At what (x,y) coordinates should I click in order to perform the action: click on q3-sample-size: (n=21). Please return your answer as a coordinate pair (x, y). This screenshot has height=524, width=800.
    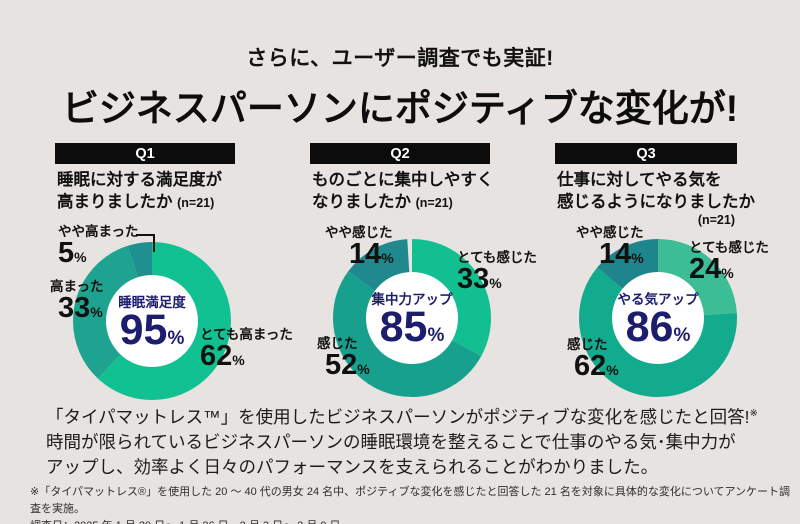
    Looking at the image, I should click on (716, 219).